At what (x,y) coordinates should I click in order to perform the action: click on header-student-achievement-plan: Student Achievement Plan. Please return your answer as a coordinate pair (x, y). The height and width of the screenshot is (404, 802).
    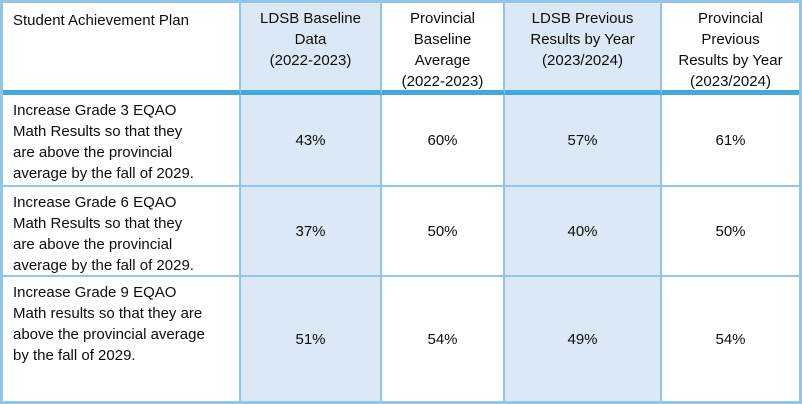
    Looking at the image, I should click on (122, 49).